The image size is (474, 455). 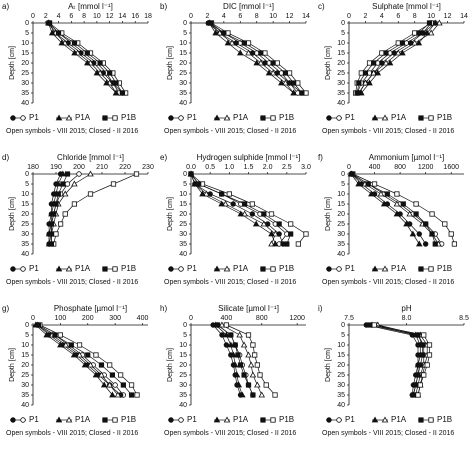 What do you see at coordinates (46, 16) in the screenshot?
I see `x-tick-label: 2` at bounding box center [46, 16].